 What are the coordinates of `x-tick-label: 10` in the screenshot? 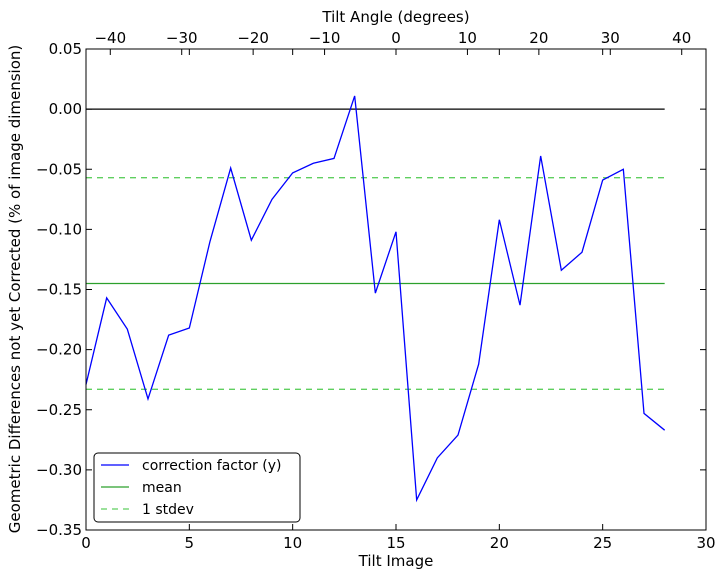 It's located at (292, 543).